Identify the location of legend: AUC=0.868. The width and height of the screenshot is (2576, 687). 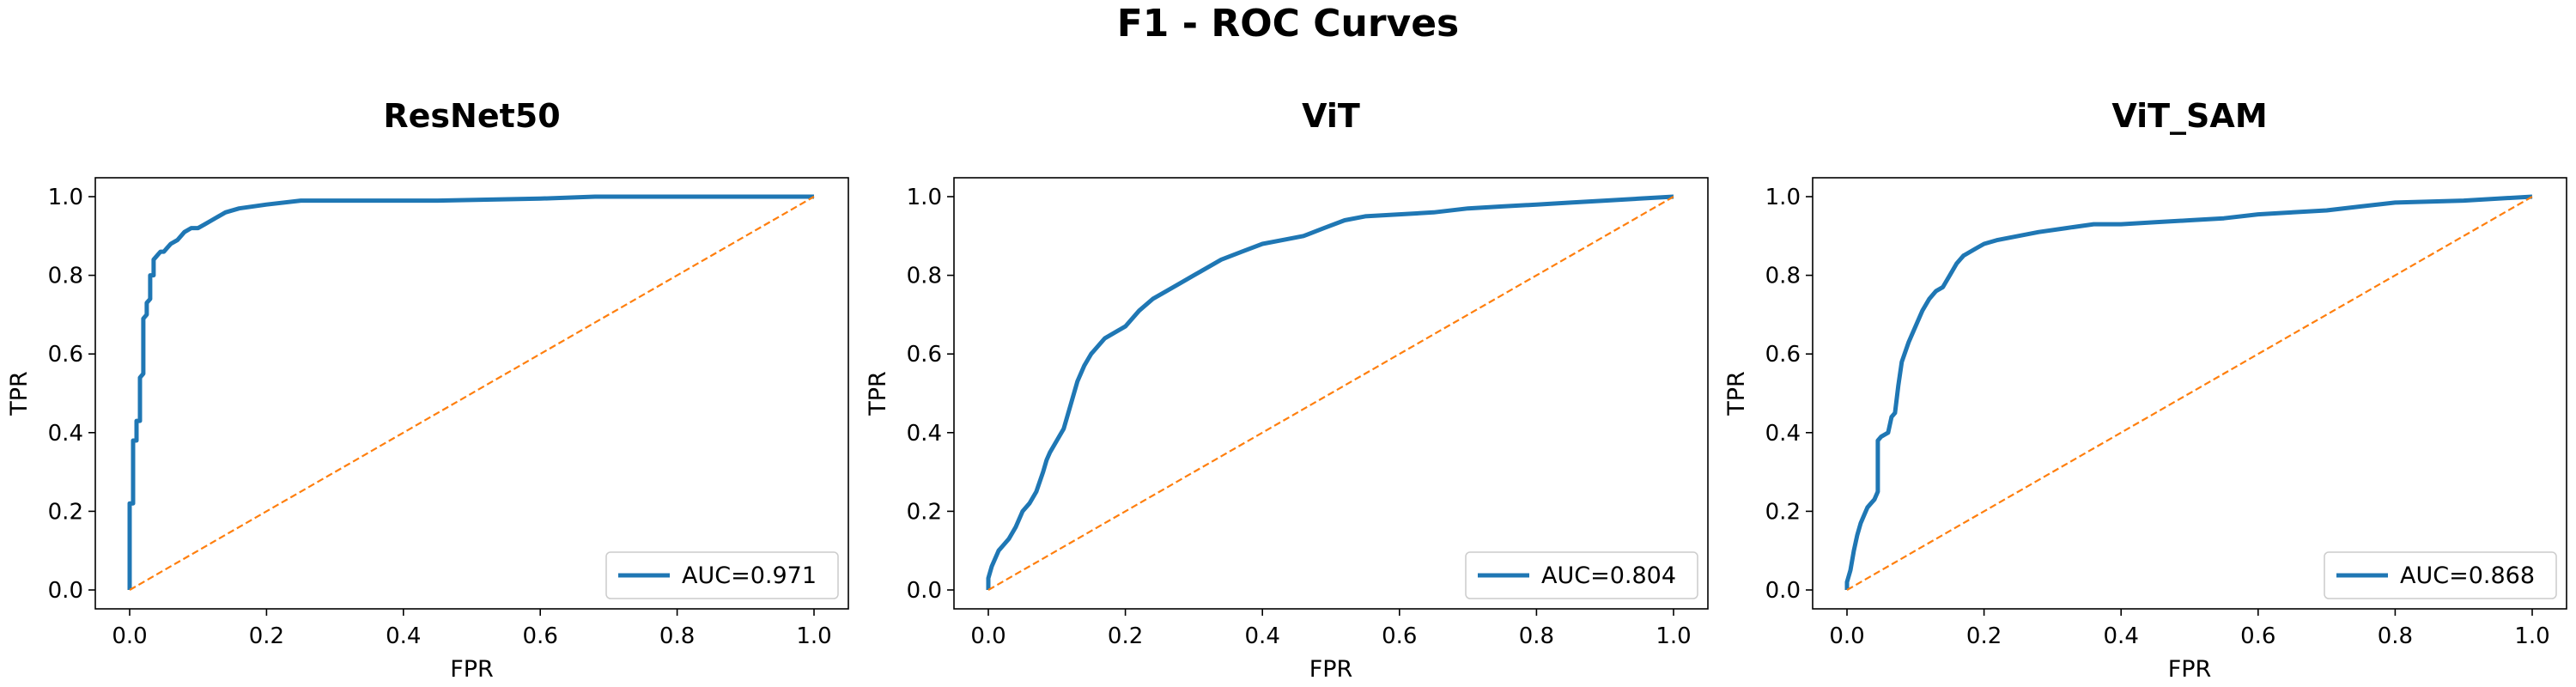
(2441, 575).